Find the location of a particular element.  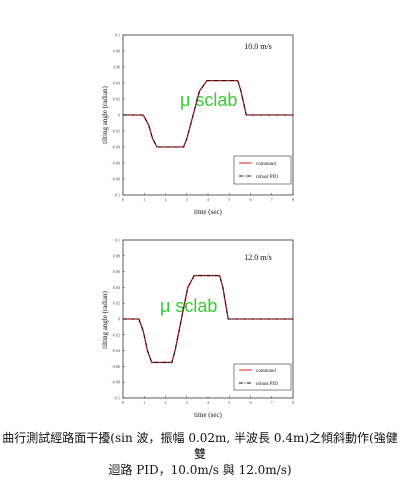

speed-annotation: 10.0 m/s is located at coordinates (258, 46).